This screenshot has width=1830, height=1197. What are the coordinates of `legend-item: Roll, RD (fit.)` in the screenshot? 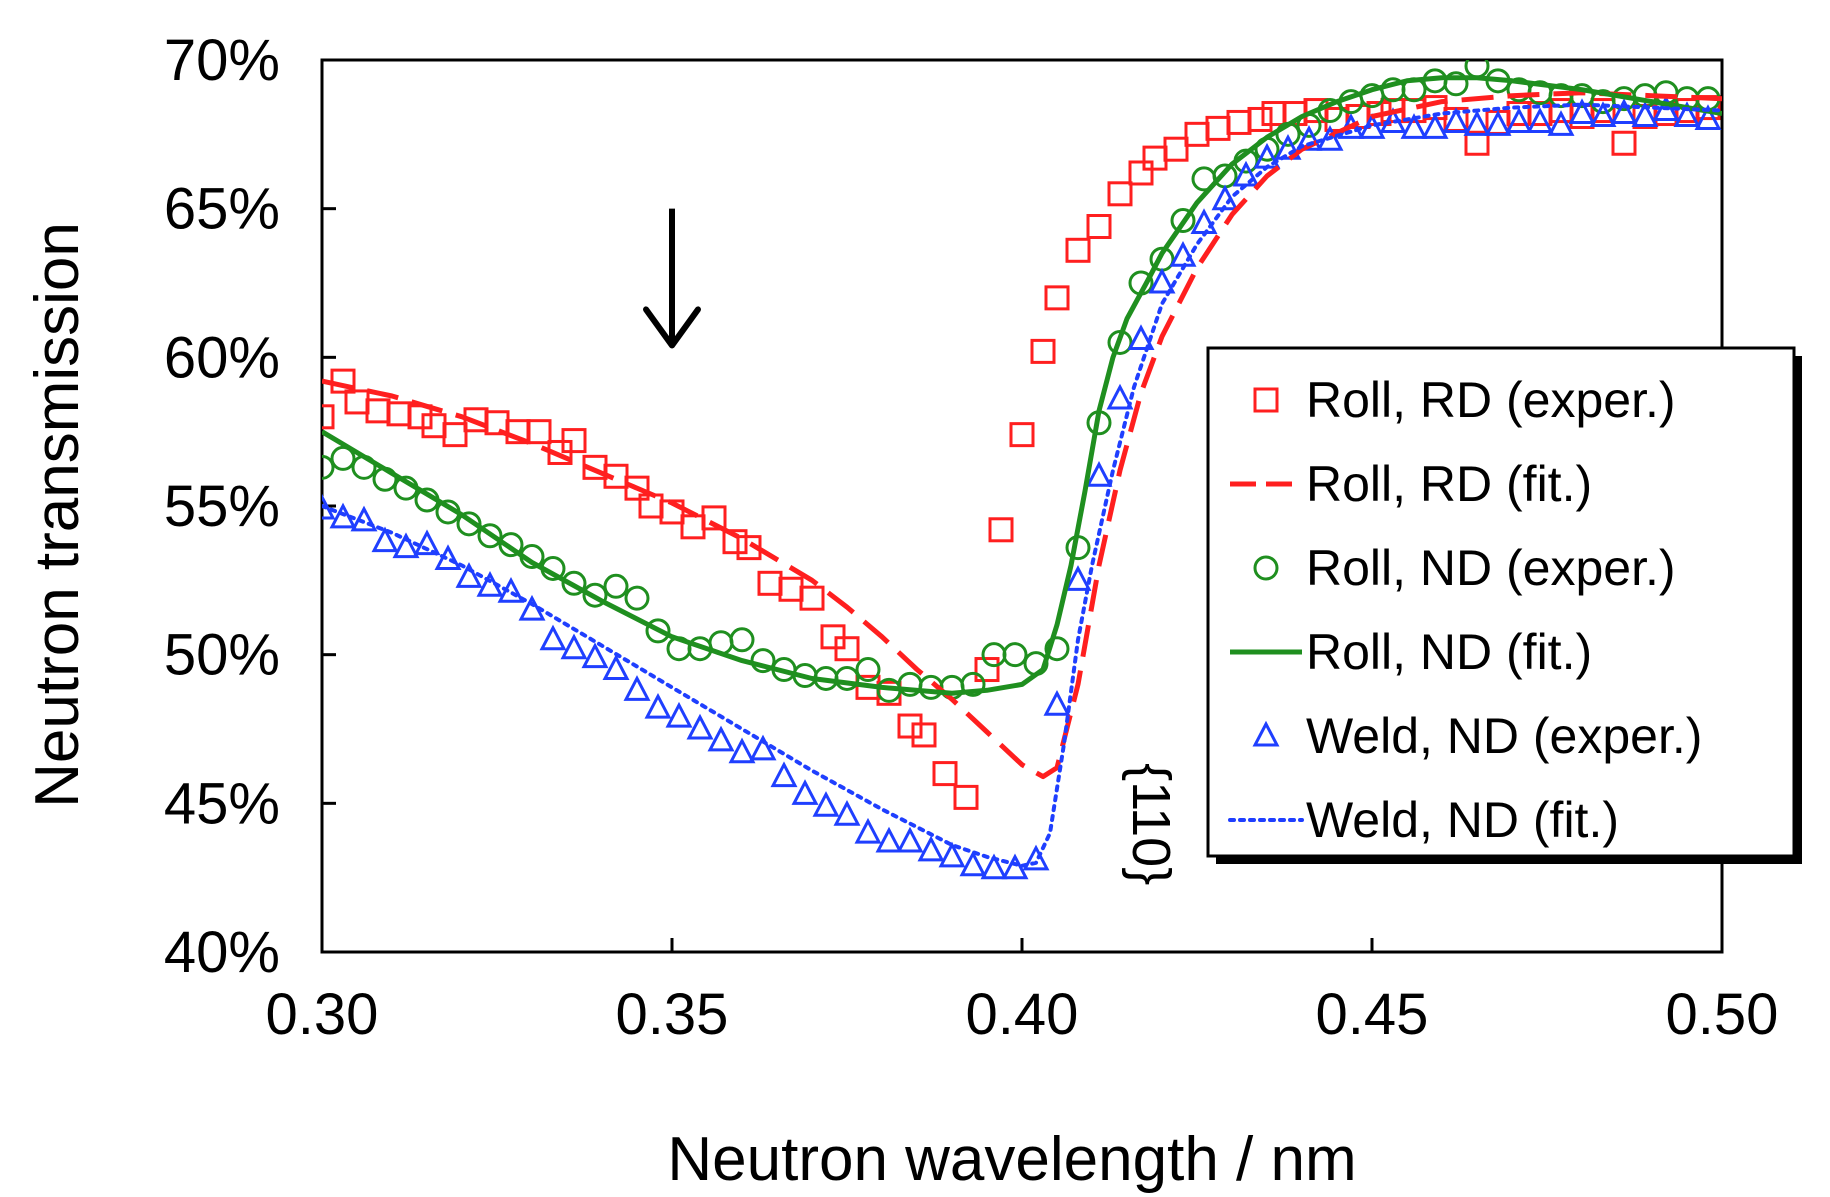 It's located at (1411, 484).